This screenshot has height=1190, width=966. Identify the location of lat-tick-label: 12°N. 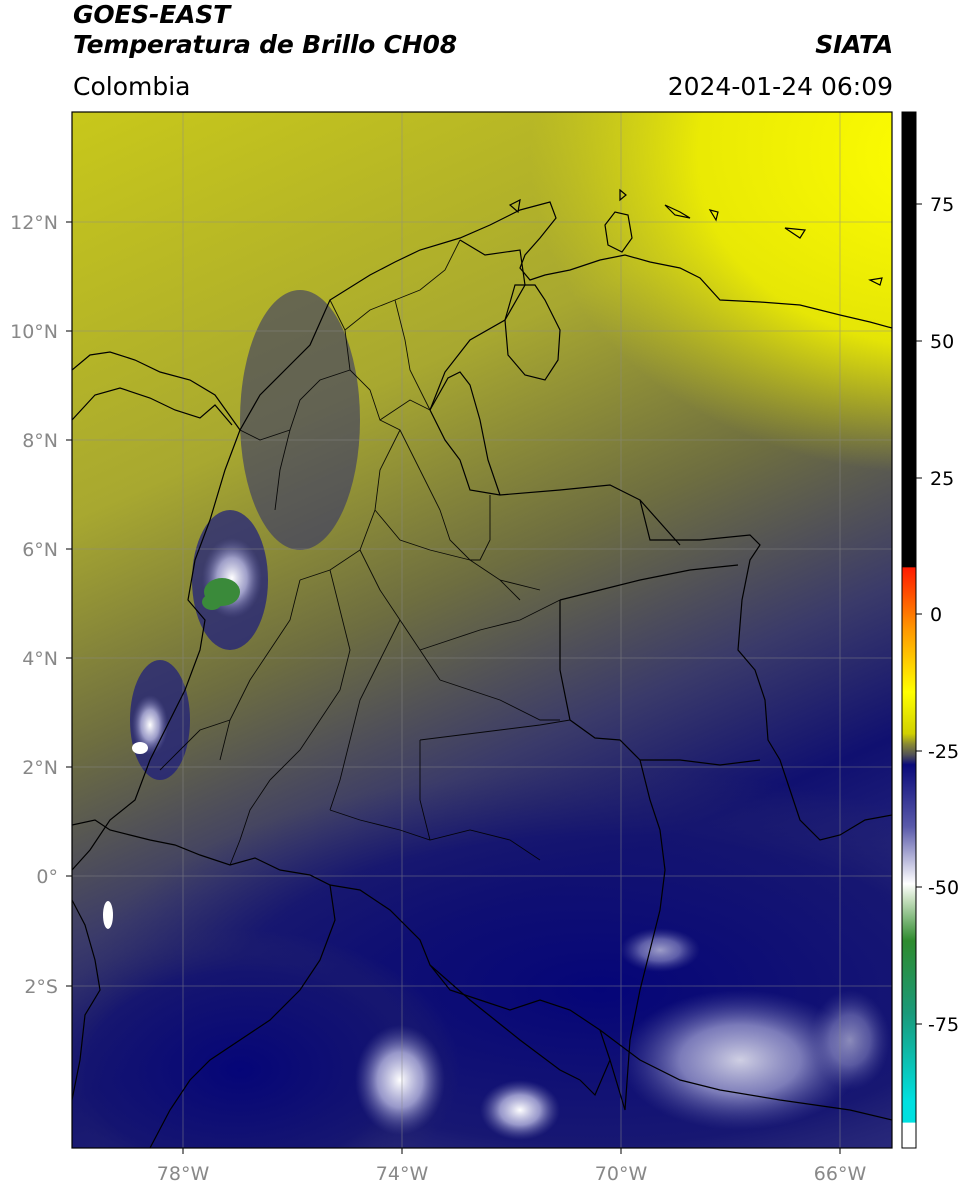
(34, 223).